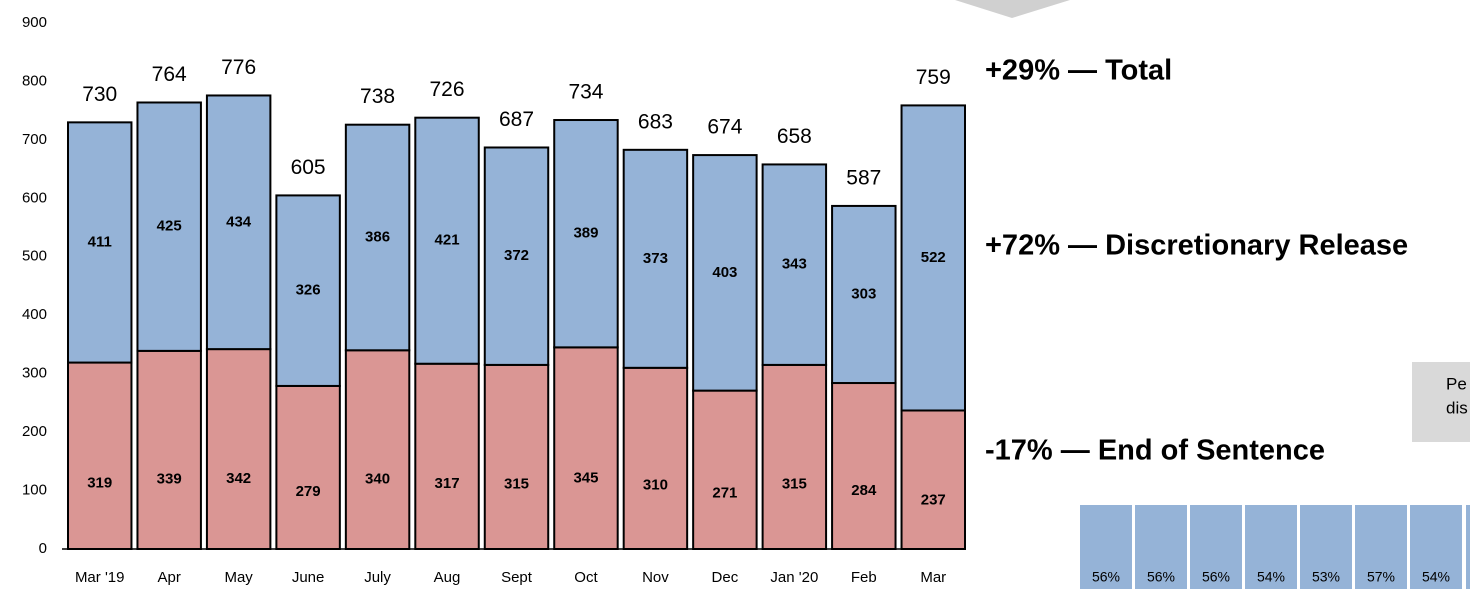 The height and width of the screenshot is (589, 1470). Describe the element at coordinates (34, 22) in the screenshot. I see `y-tick-label: 900` at that location.